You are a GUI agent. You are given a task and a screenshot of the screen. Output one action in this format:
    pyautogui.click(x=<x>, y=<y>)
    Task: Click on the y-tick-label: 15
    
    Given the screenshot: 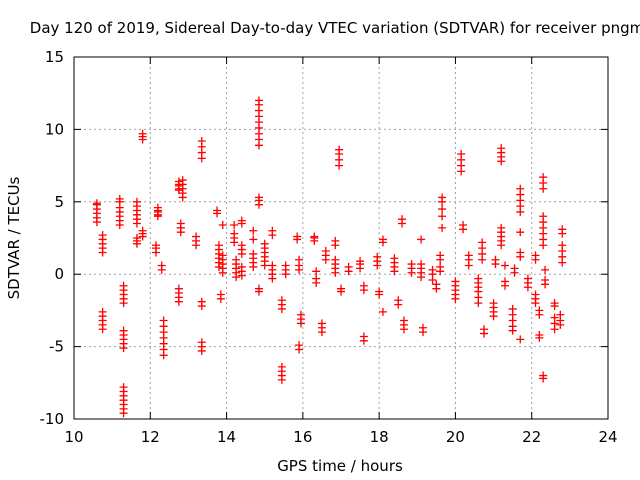 What is the action you would take?
    pyautogui.click(x=54, y=57)
    